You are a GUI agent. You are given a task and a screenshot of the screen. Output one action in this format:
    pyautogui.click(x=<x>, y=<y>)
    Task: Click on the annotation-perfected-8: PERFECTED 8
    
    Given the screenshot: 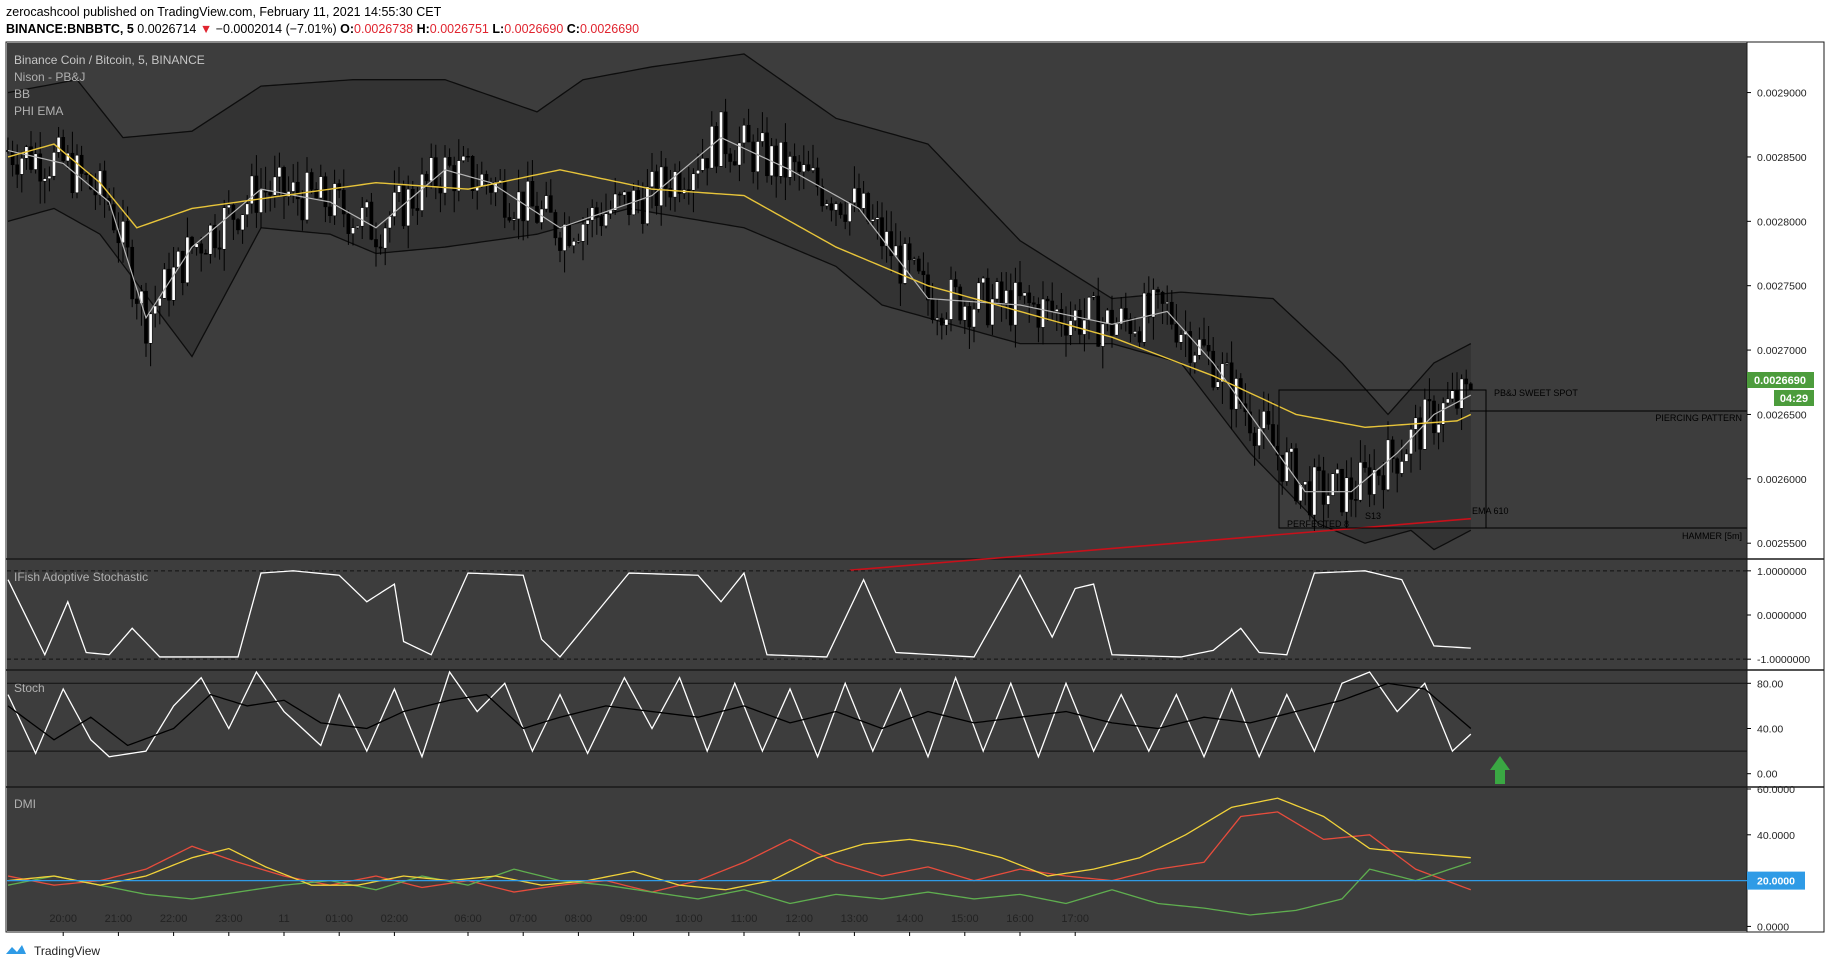 What is the action you would take?
    pyautogui.click(x=1318, y=524)
    